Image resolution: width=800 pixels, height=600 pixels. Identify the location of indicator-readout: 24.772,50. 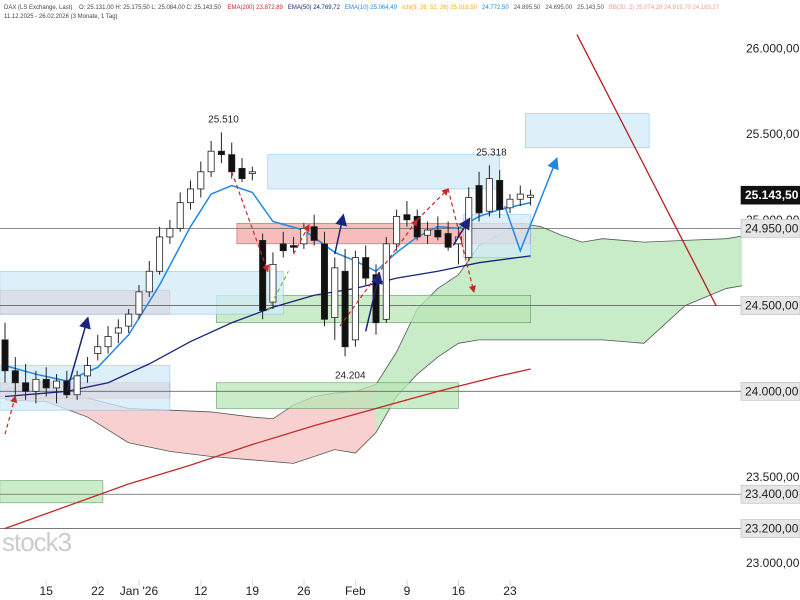
(495, 8).